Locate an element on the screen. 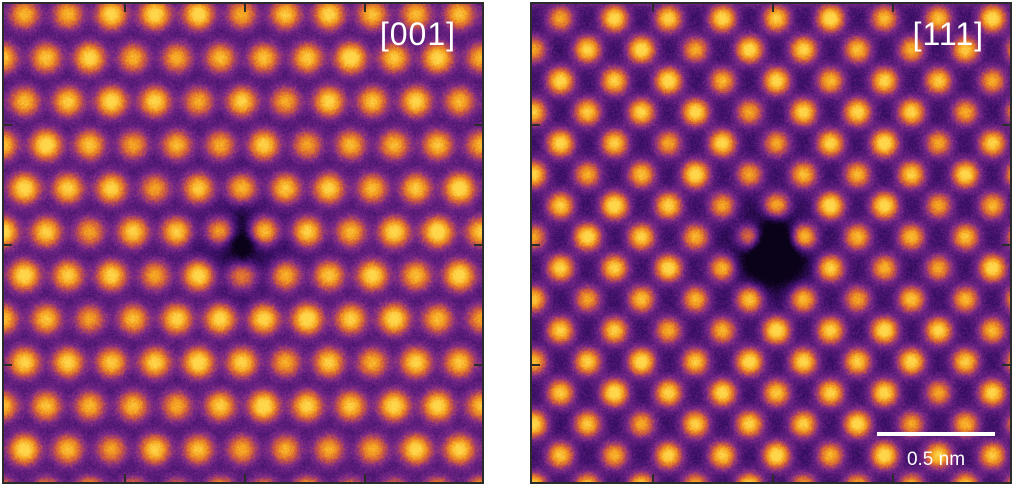 This screenshot has width=1016, height=487. scale-bar-label: 0.5 nm is located at coordinates (936, 459).